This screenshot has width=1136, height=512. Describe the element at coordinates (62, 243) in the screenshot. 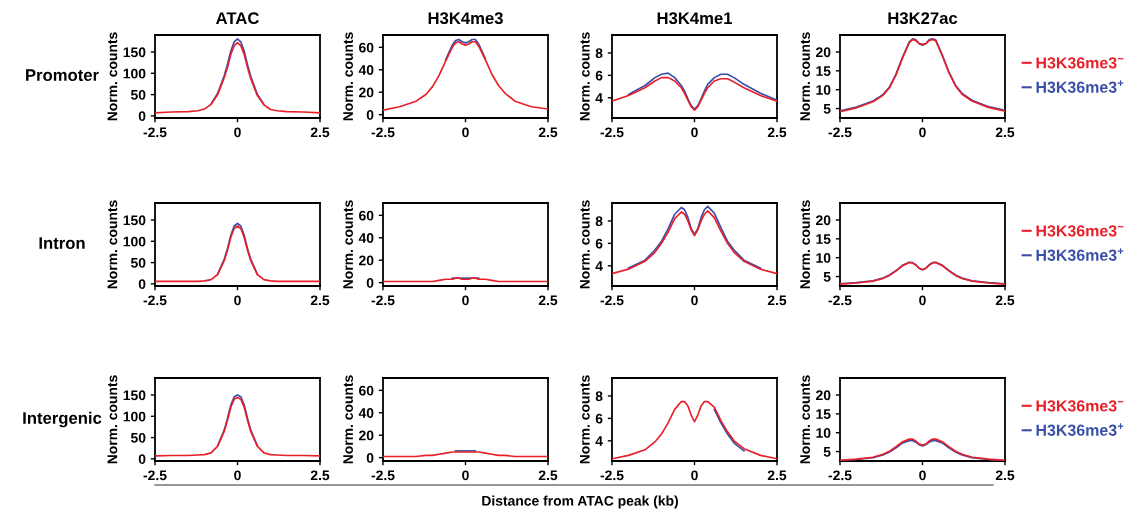

I see `text: Intron` at that location.